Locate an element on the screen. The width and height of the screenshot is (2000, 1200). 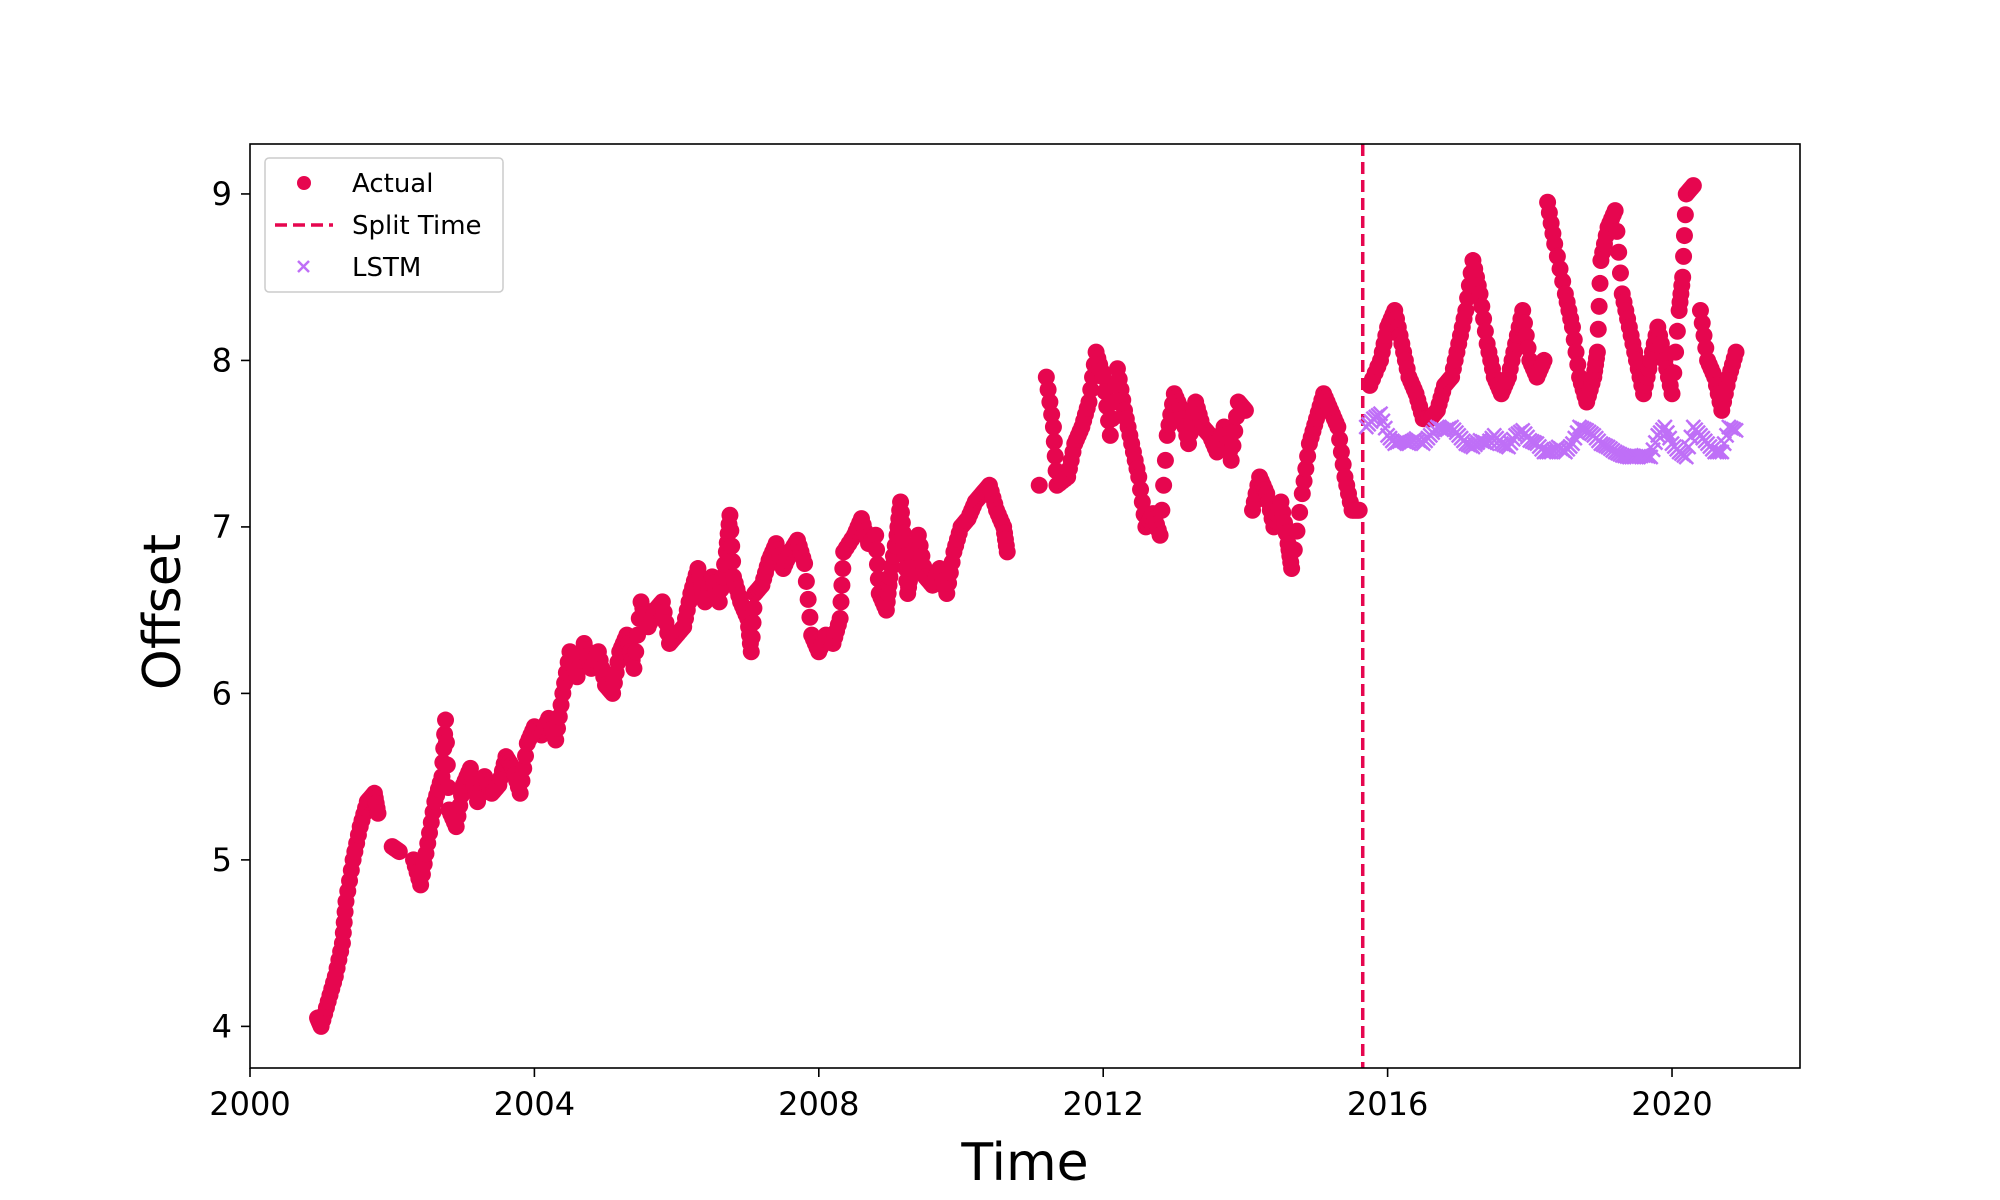
legend-lstm-marker is located at coordinates (303, 266).